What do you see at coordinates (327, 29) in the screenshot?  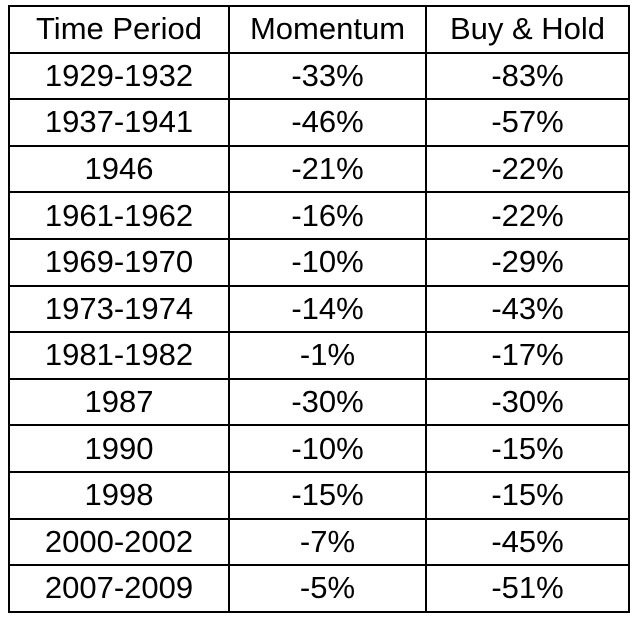 I see `header-cell: Momentum` at bounding box center [327, 29].